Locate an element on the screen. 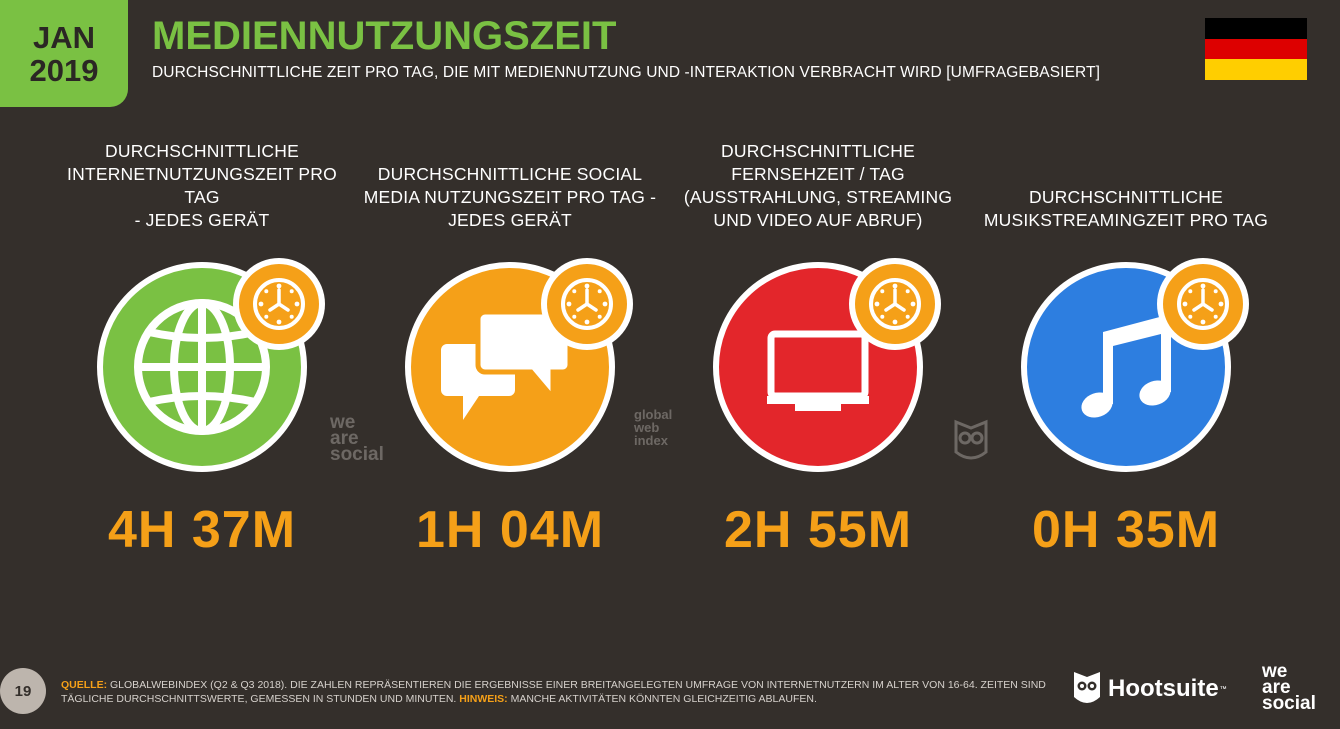 Image resolution: width=1340 pixels, height=729 pixels. wearesocial-watermark: we are social is located at coordinates (357, 438).